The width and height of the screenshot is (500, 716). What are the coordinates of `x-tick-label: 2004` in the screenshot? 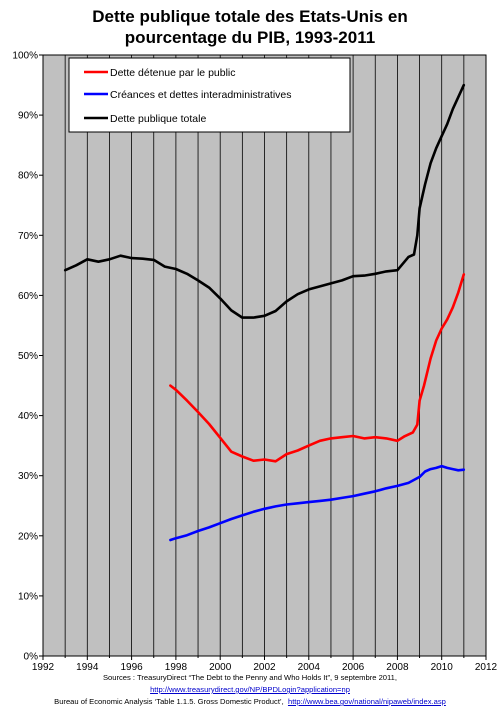 It's located at (309, 667).